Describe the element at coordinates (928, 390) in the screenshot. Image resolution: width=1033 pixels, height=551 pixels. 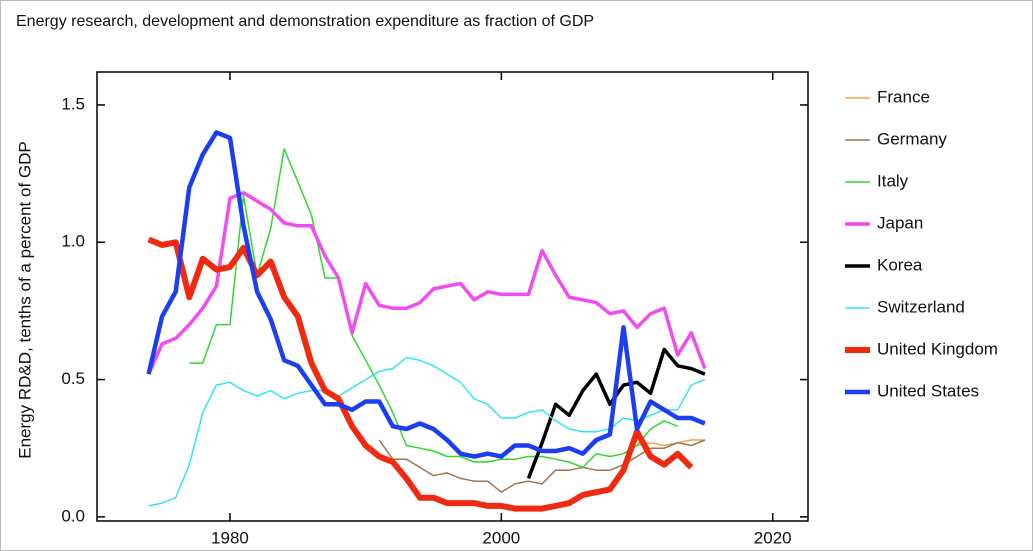
I see `legend-label: United States` at that location.